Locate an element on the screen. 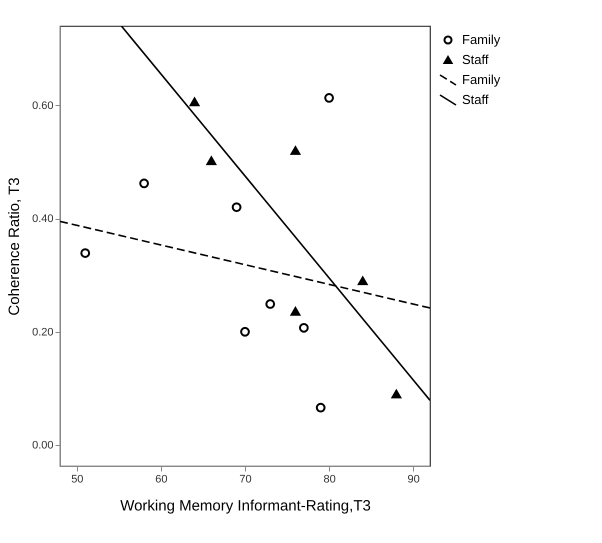 The width and height of the screenshot is (602, 543). y-tick-label: 0.60 is located at coordinates (43, 106).